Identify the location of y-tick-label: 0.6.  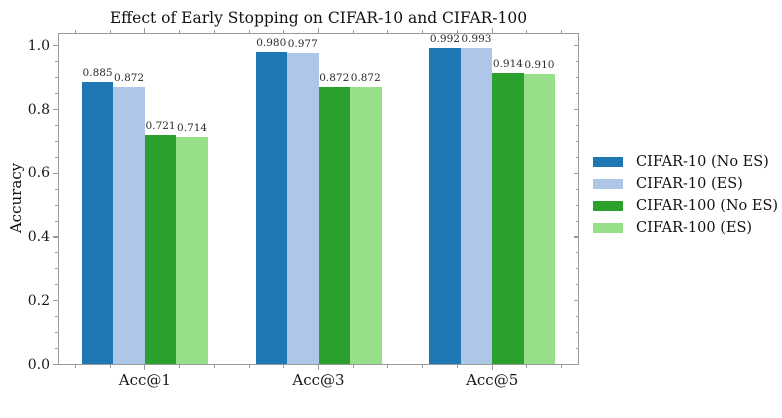
(38, 173).